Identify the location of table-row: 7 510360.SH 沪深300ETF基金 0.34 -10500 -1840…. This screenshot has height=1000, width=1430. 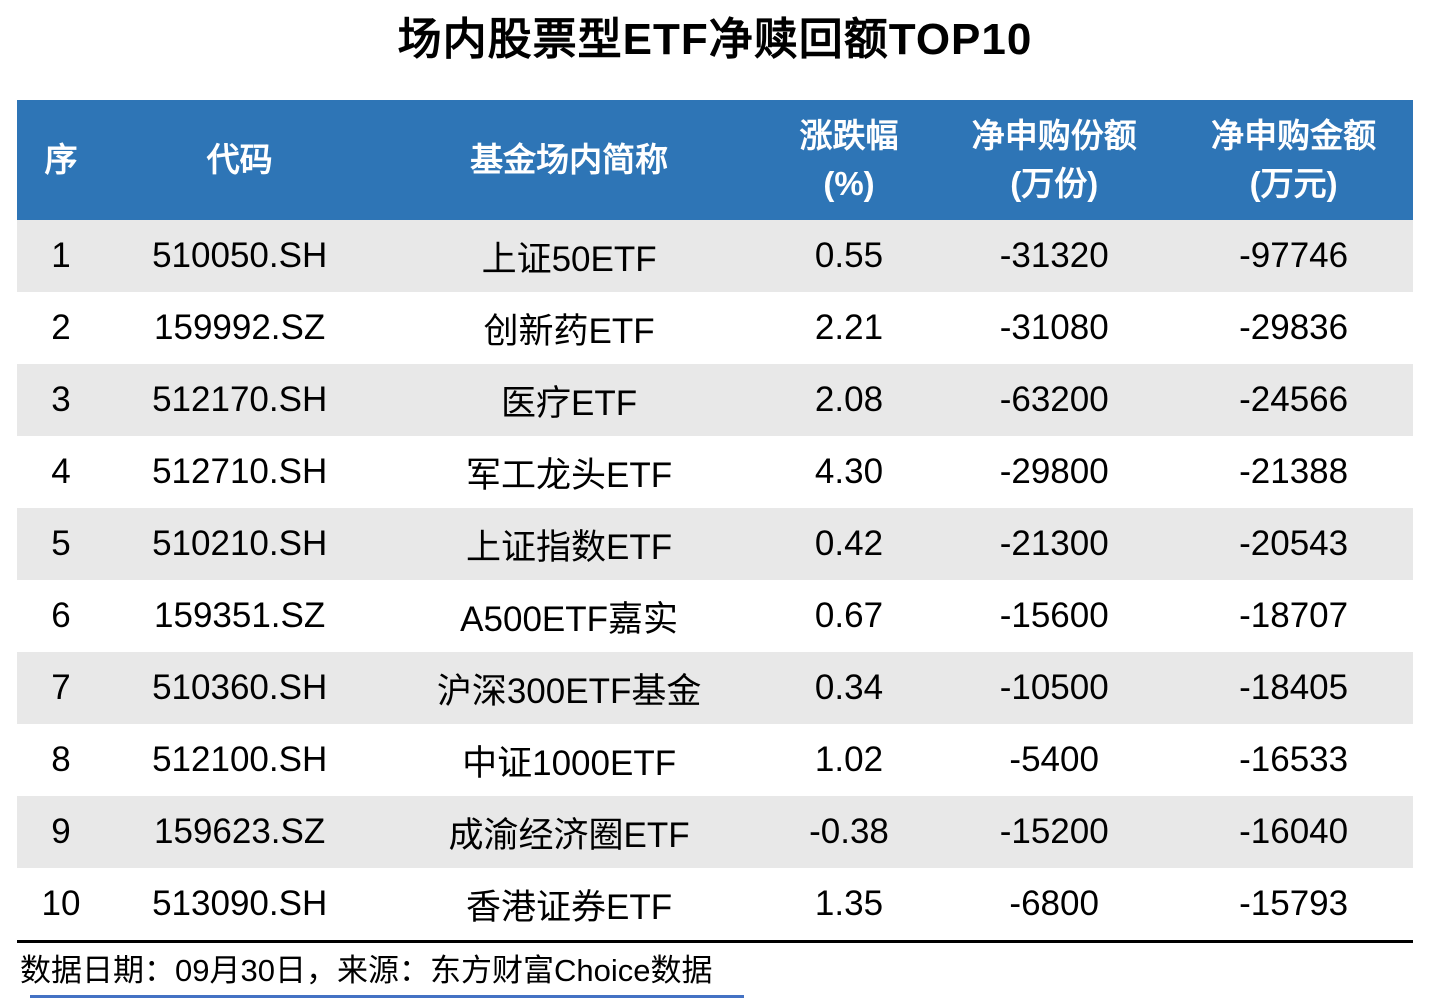
(715, 688).